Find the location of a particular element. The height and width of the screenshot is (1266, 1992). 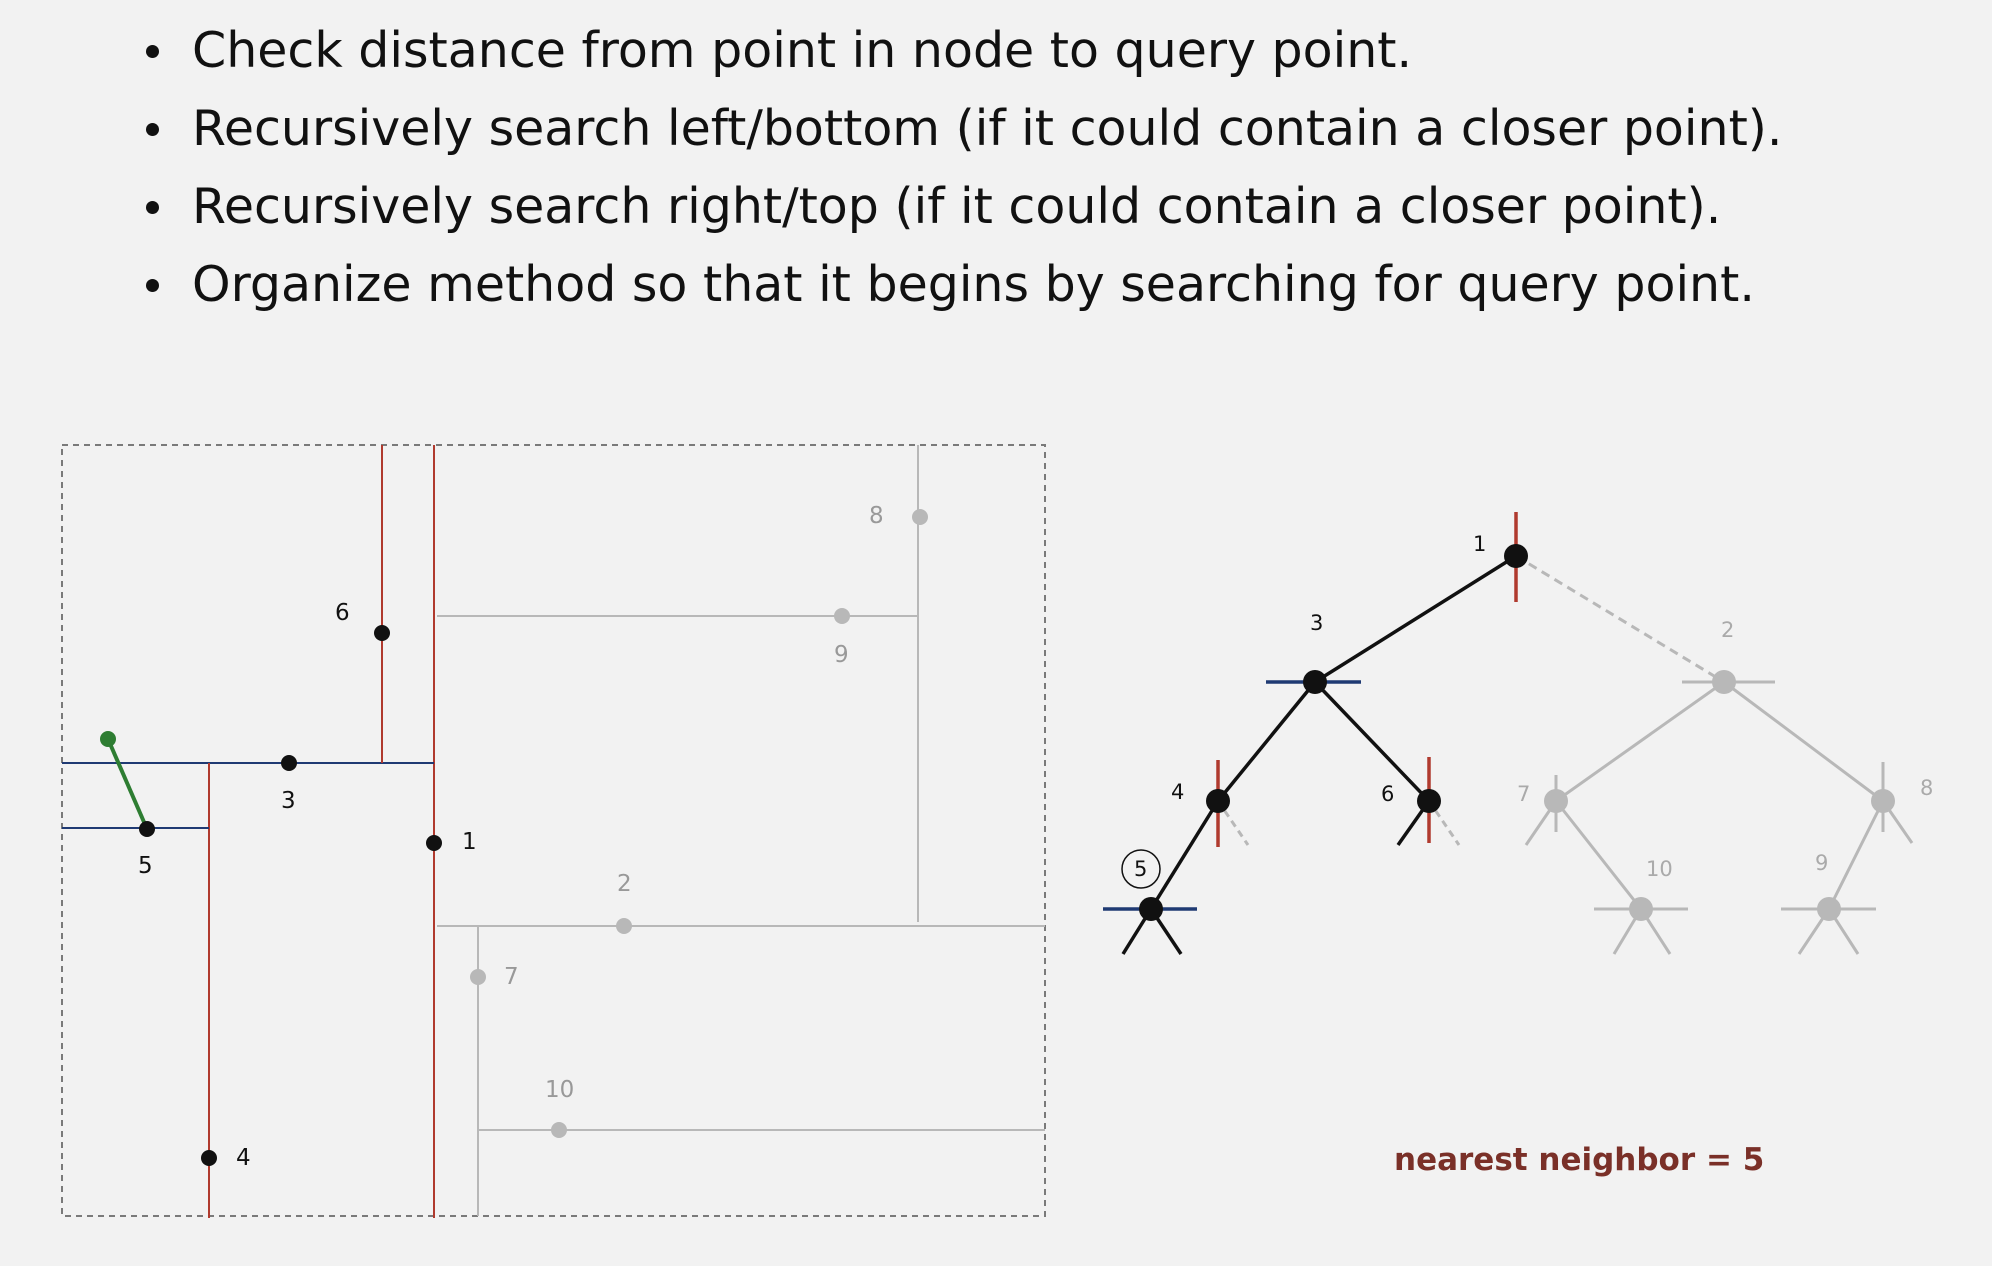

active-tree-nodes is located at coordinates (1333, 732).